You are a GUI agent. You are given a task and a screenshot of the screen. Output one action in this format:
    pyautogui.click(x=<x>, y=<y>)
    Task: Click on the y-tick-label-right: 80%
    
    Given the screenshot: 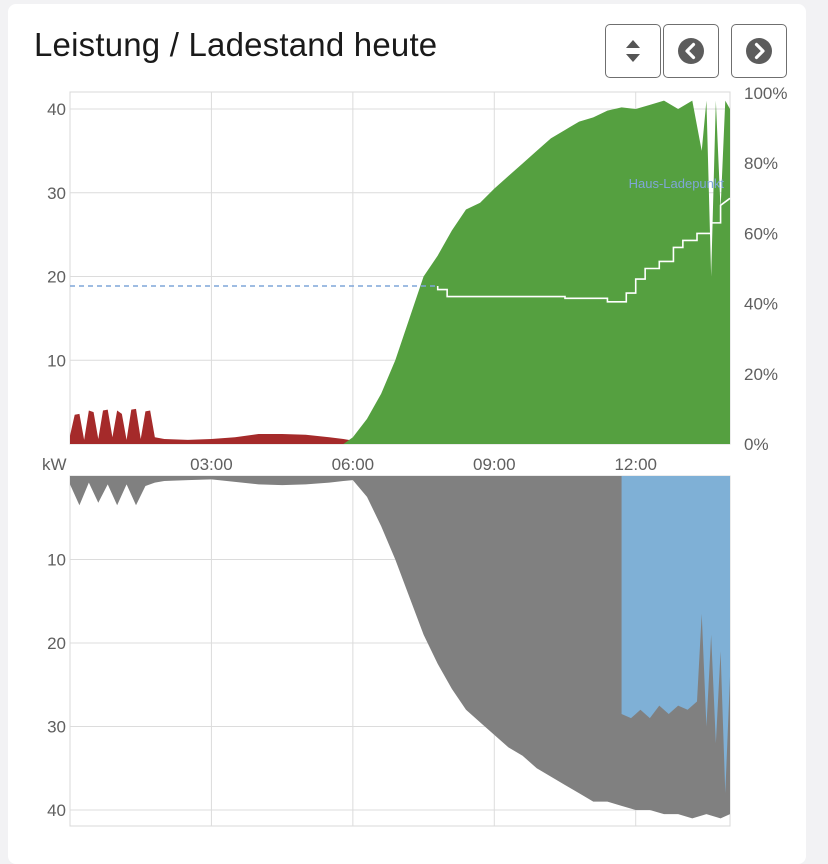 What is the action you would take?
    pyautogui.click(x=761, y=163)
    